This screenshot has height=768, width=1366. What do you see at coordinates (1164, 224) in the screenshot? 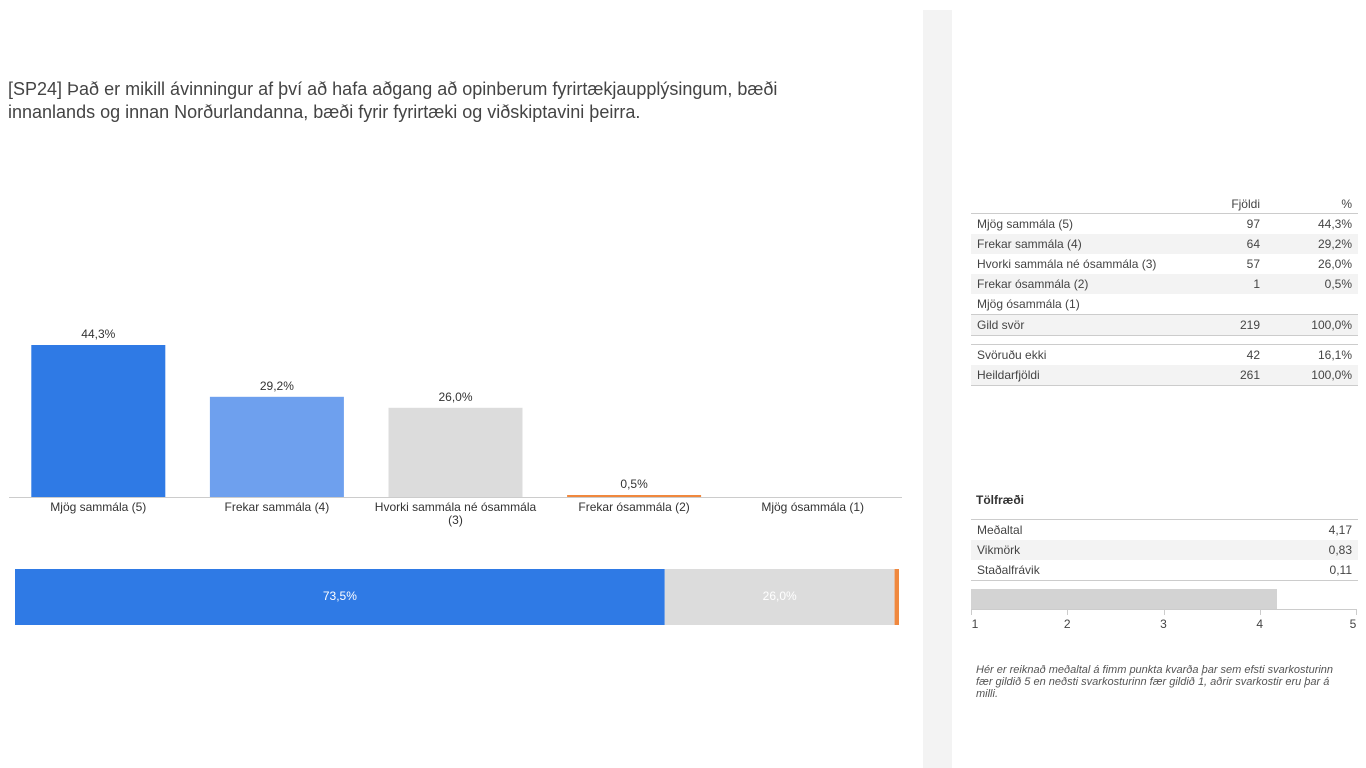
I see `table-row: Mjög sammála (5) 97 44,3%` at bounding box center [1164, 224].